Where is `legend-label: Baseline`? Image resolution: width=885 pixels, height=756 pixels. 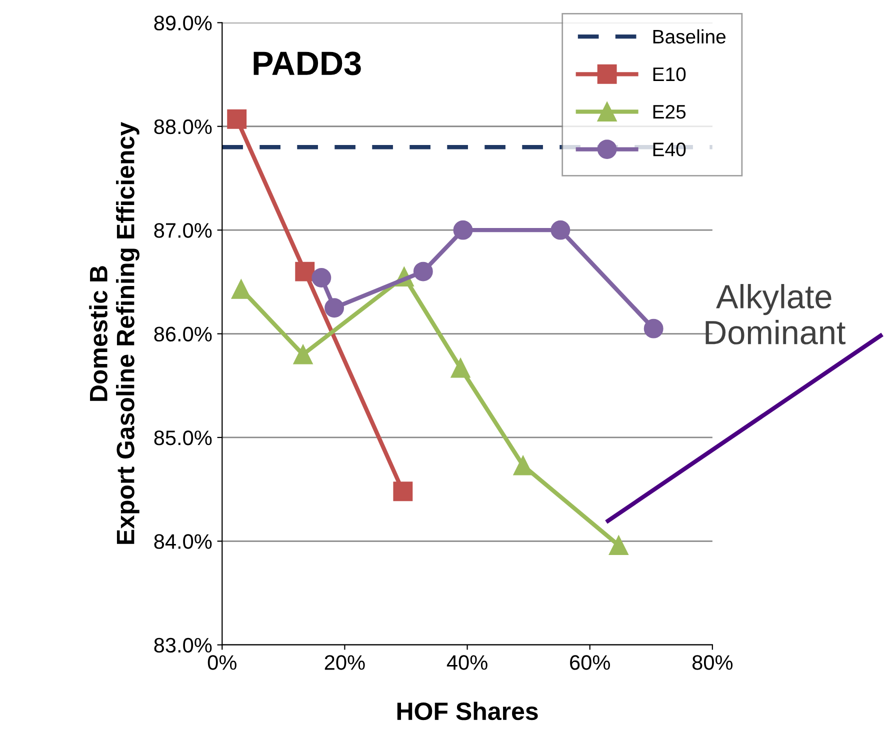 legend-label: Baseline is located at coordinates (689, 36).